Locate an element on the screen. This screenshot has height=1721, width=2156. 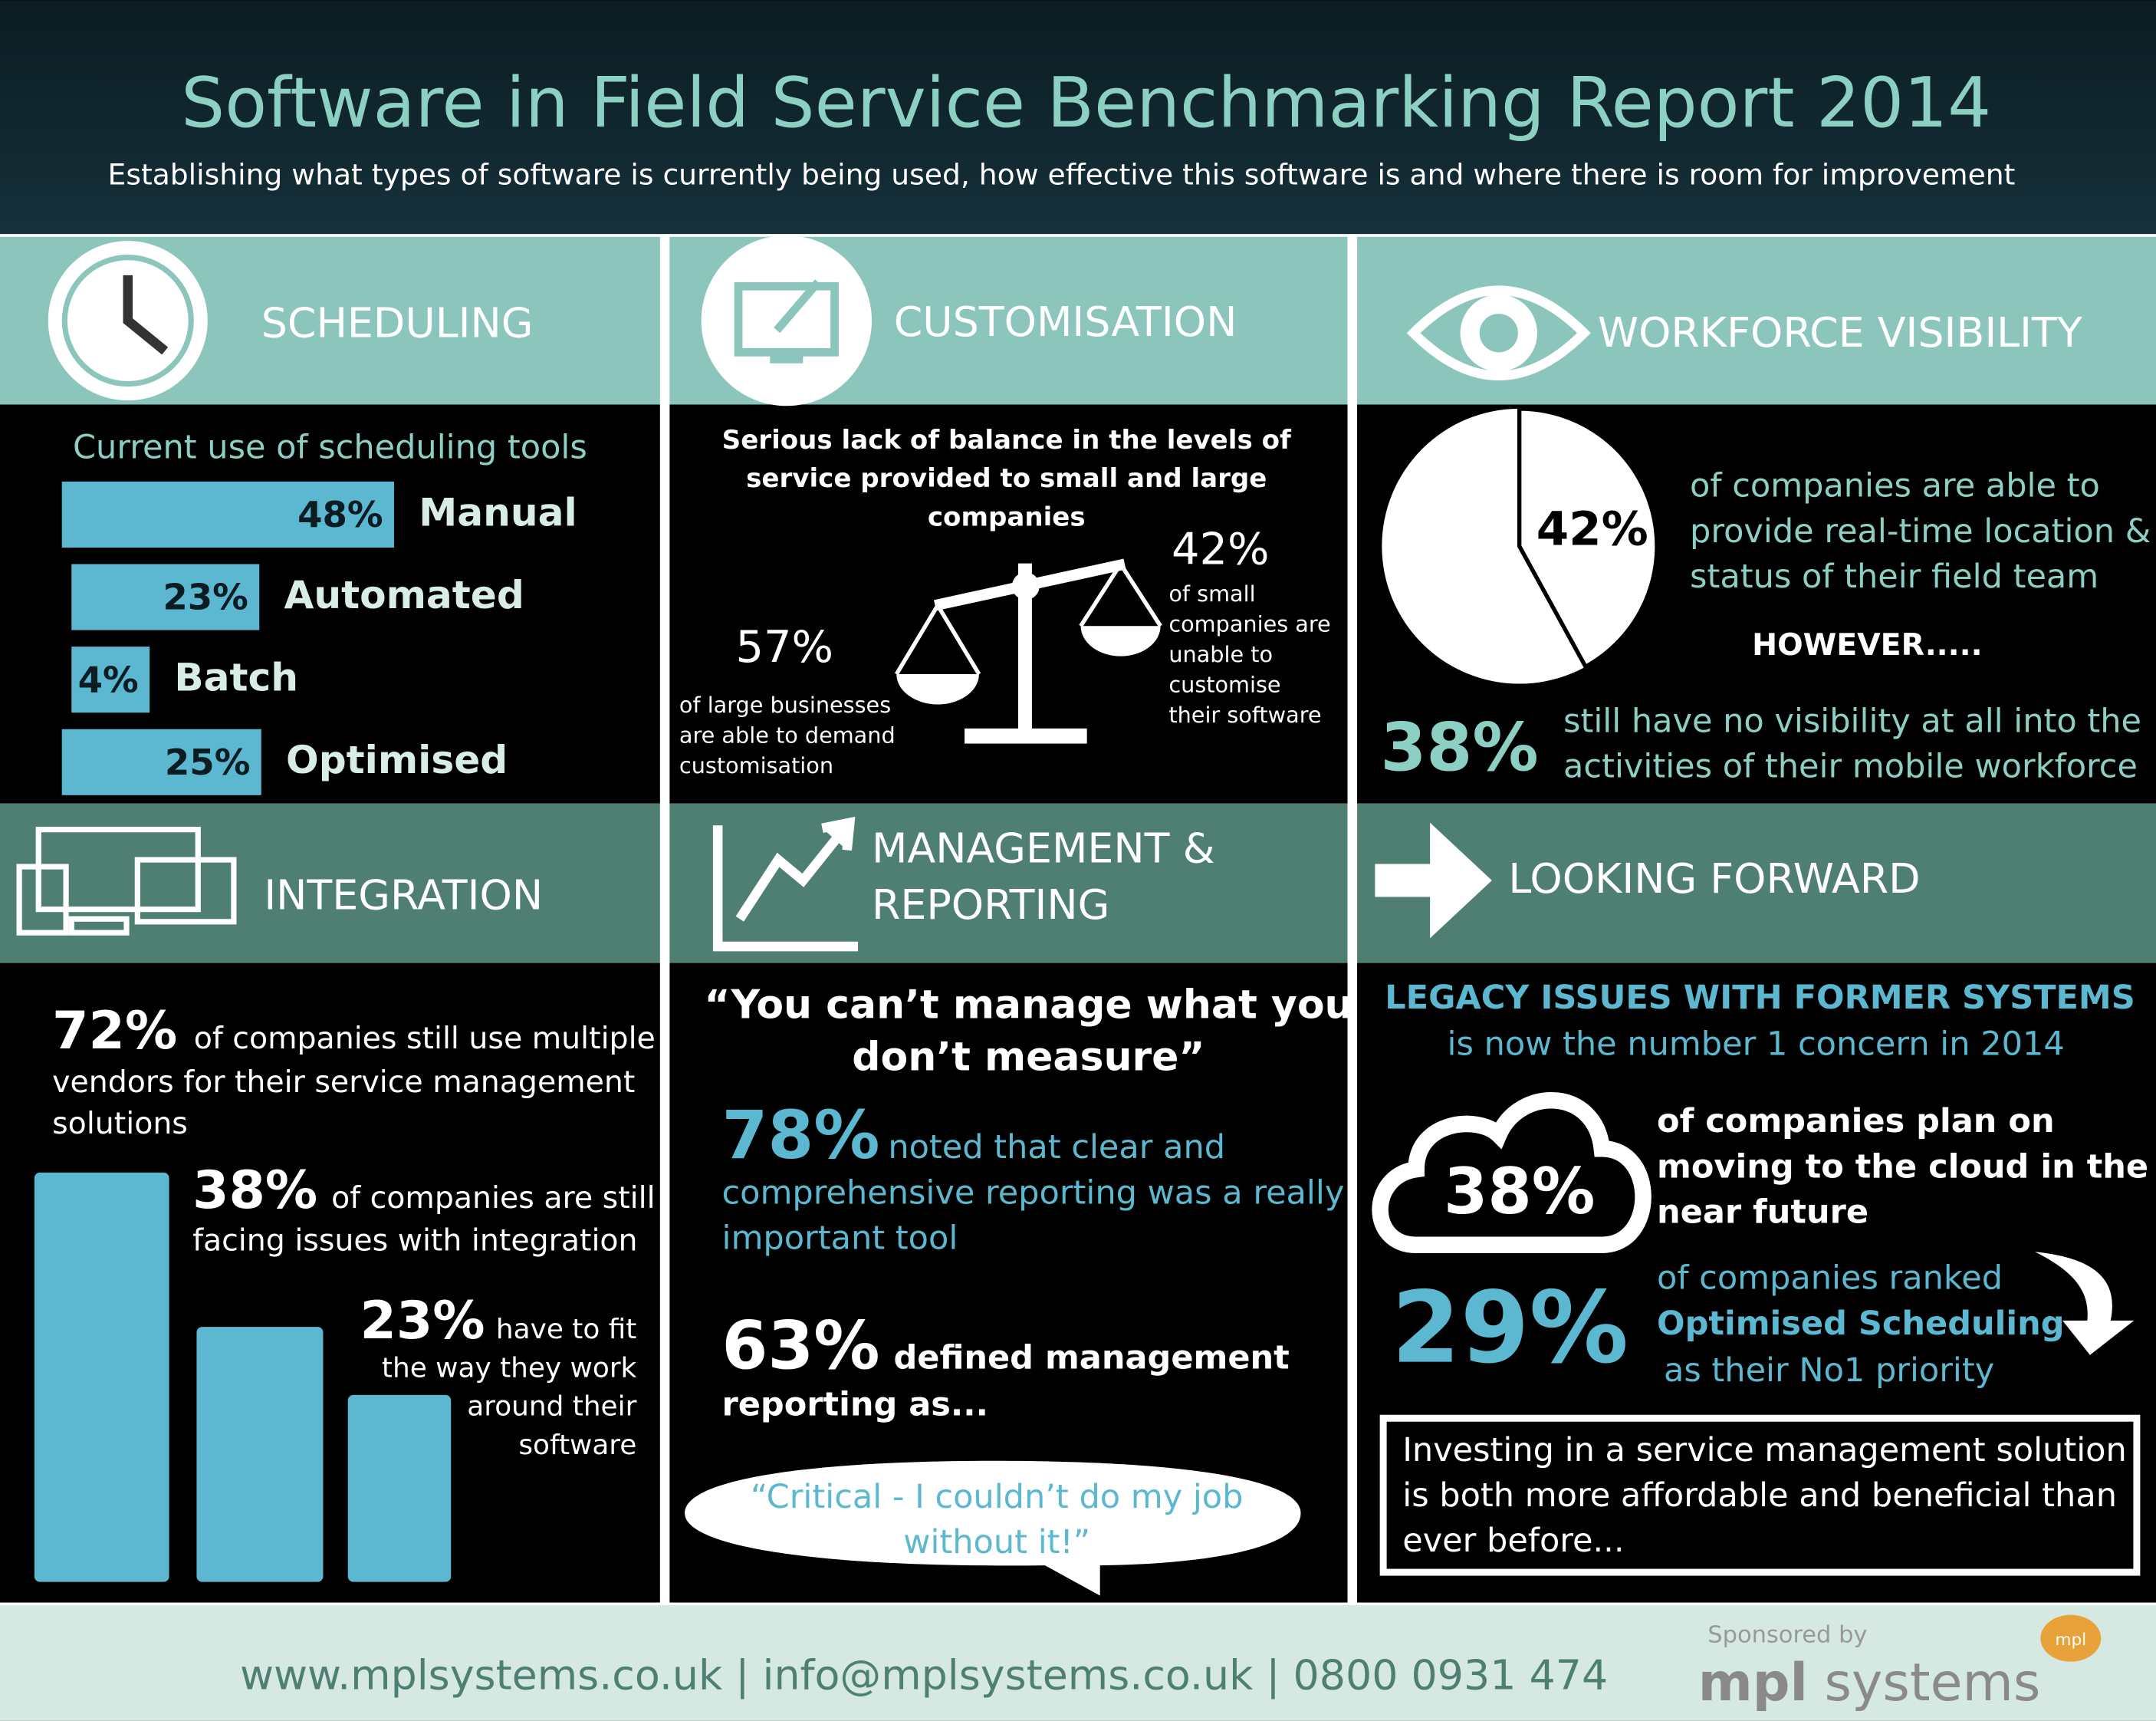
stat: 63% is located at coordinates (801, 1347).